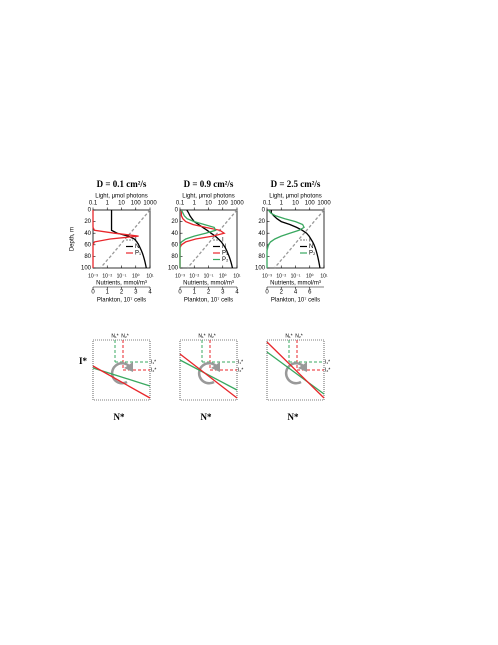  I want to click on y-axis-title: I*, so click(83, 361).